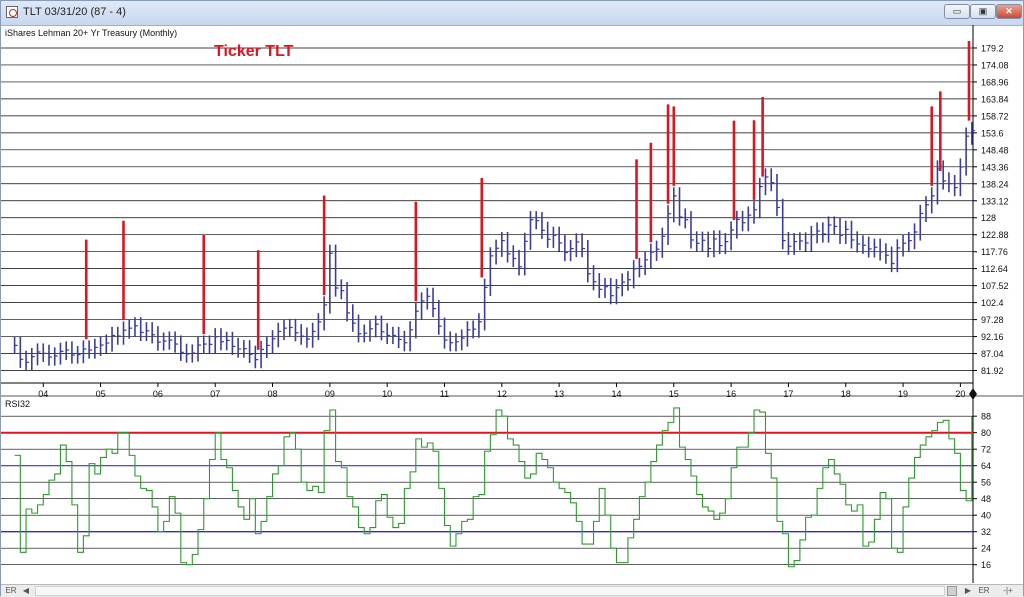 The width and height of the screenshot is (1024, 597). Describe the element at coordinates (995, 150) in the screenshot. I see `price-tick-label: 148.48` at that location.